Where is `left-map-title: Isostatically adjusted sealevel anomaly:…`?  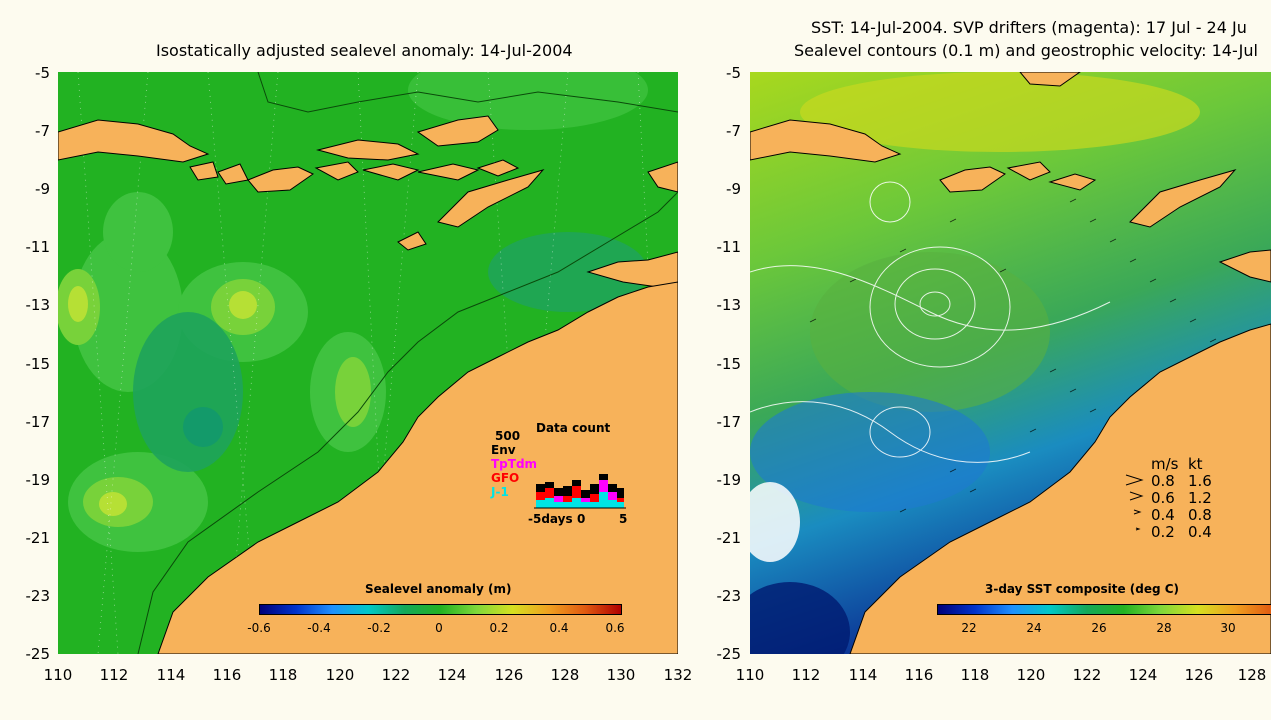 left-map-title: Isostatically adjusted sealevel anomaly:… is located at coordinates (364, 50).